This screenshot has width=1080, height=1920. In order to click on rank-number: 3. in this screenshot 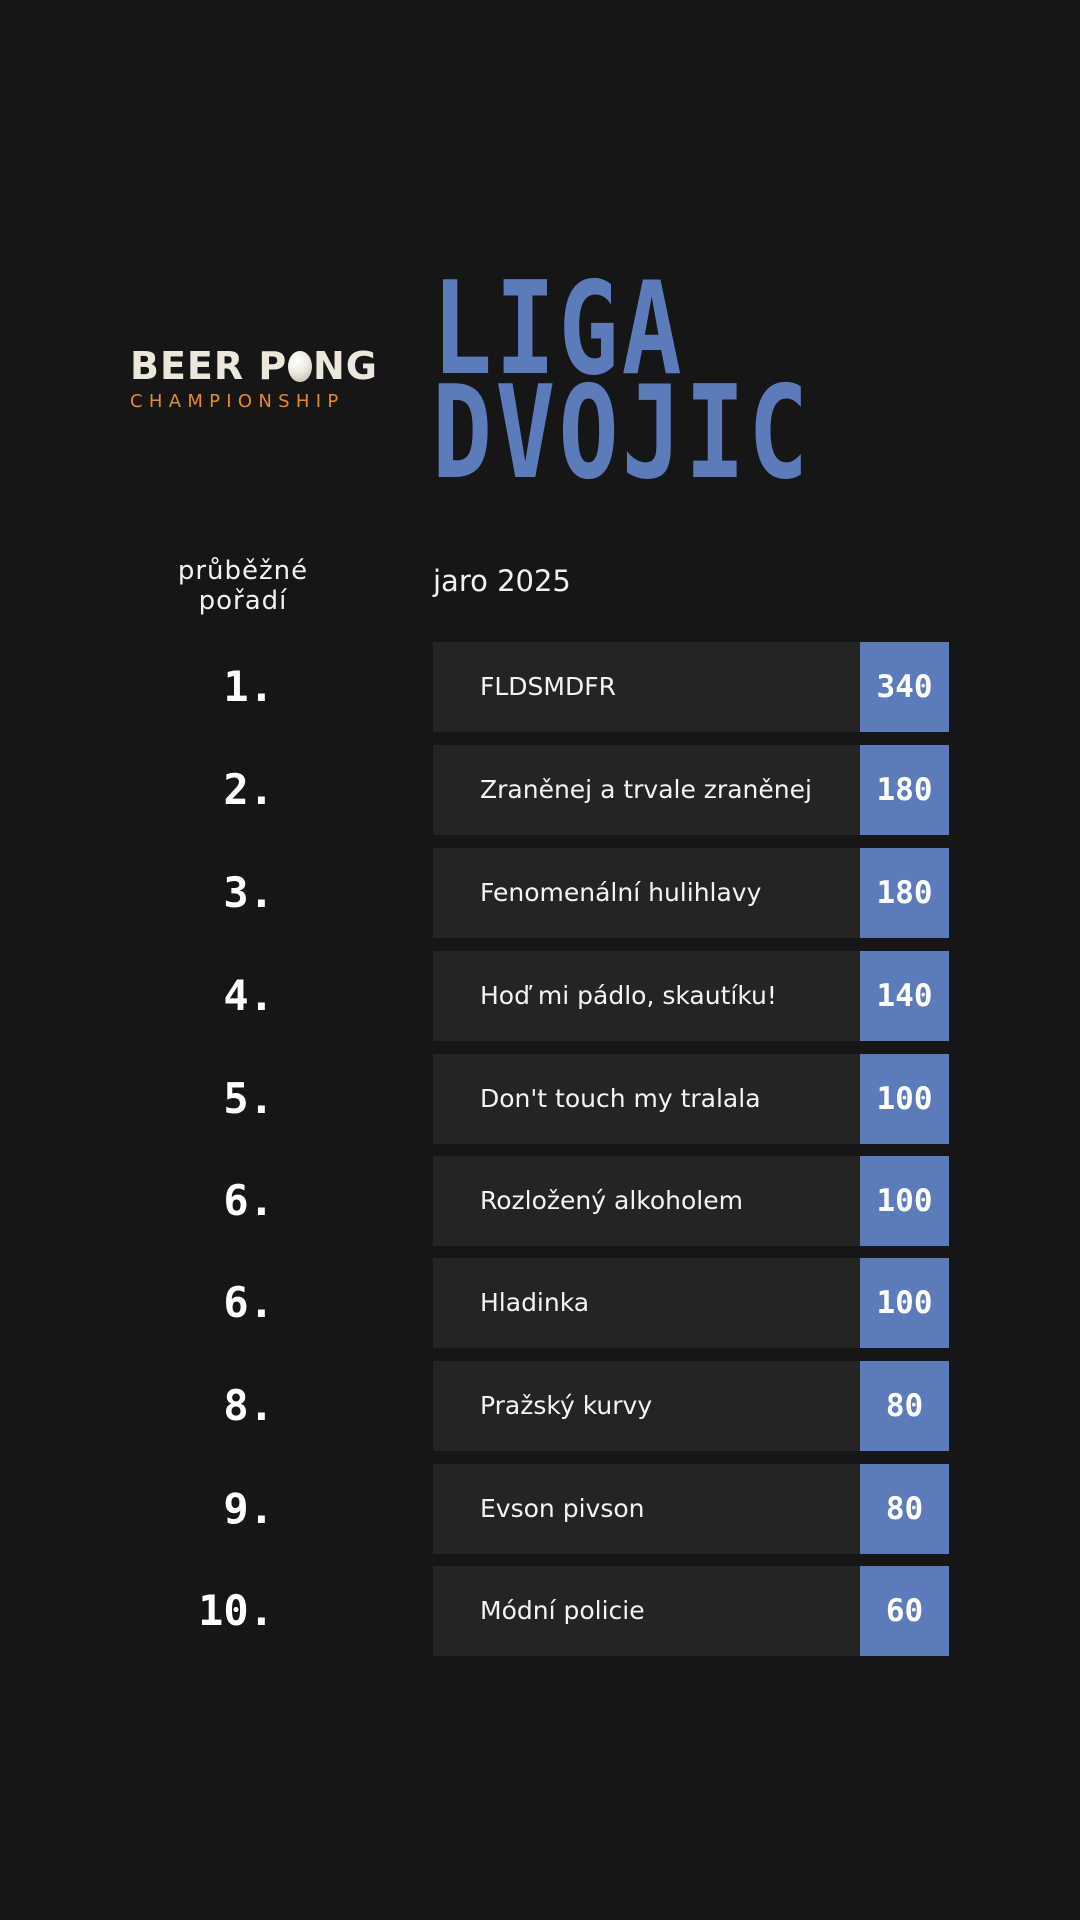, I will do `click(248, 892)`.